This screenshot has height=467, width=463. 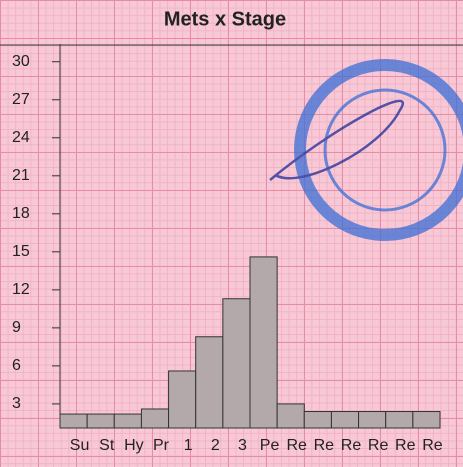 I want to click on y-tick-label: 18, so click(x=21, y=213).